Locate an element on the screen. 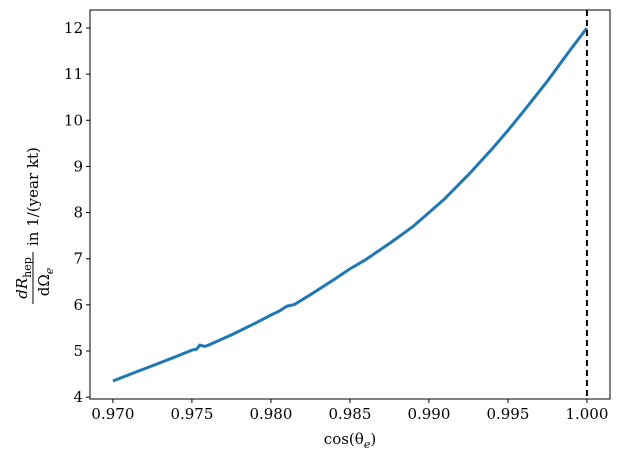 This screenshot has height=464, width=623. x-tick-label: 0.990 is located at coordinates (428, 414).